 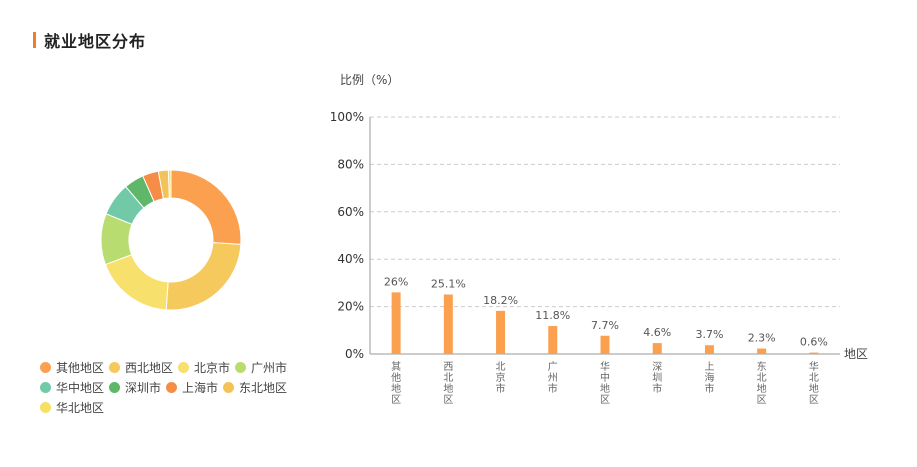 I want to click on donut-chart, so click(x=171, y=240).